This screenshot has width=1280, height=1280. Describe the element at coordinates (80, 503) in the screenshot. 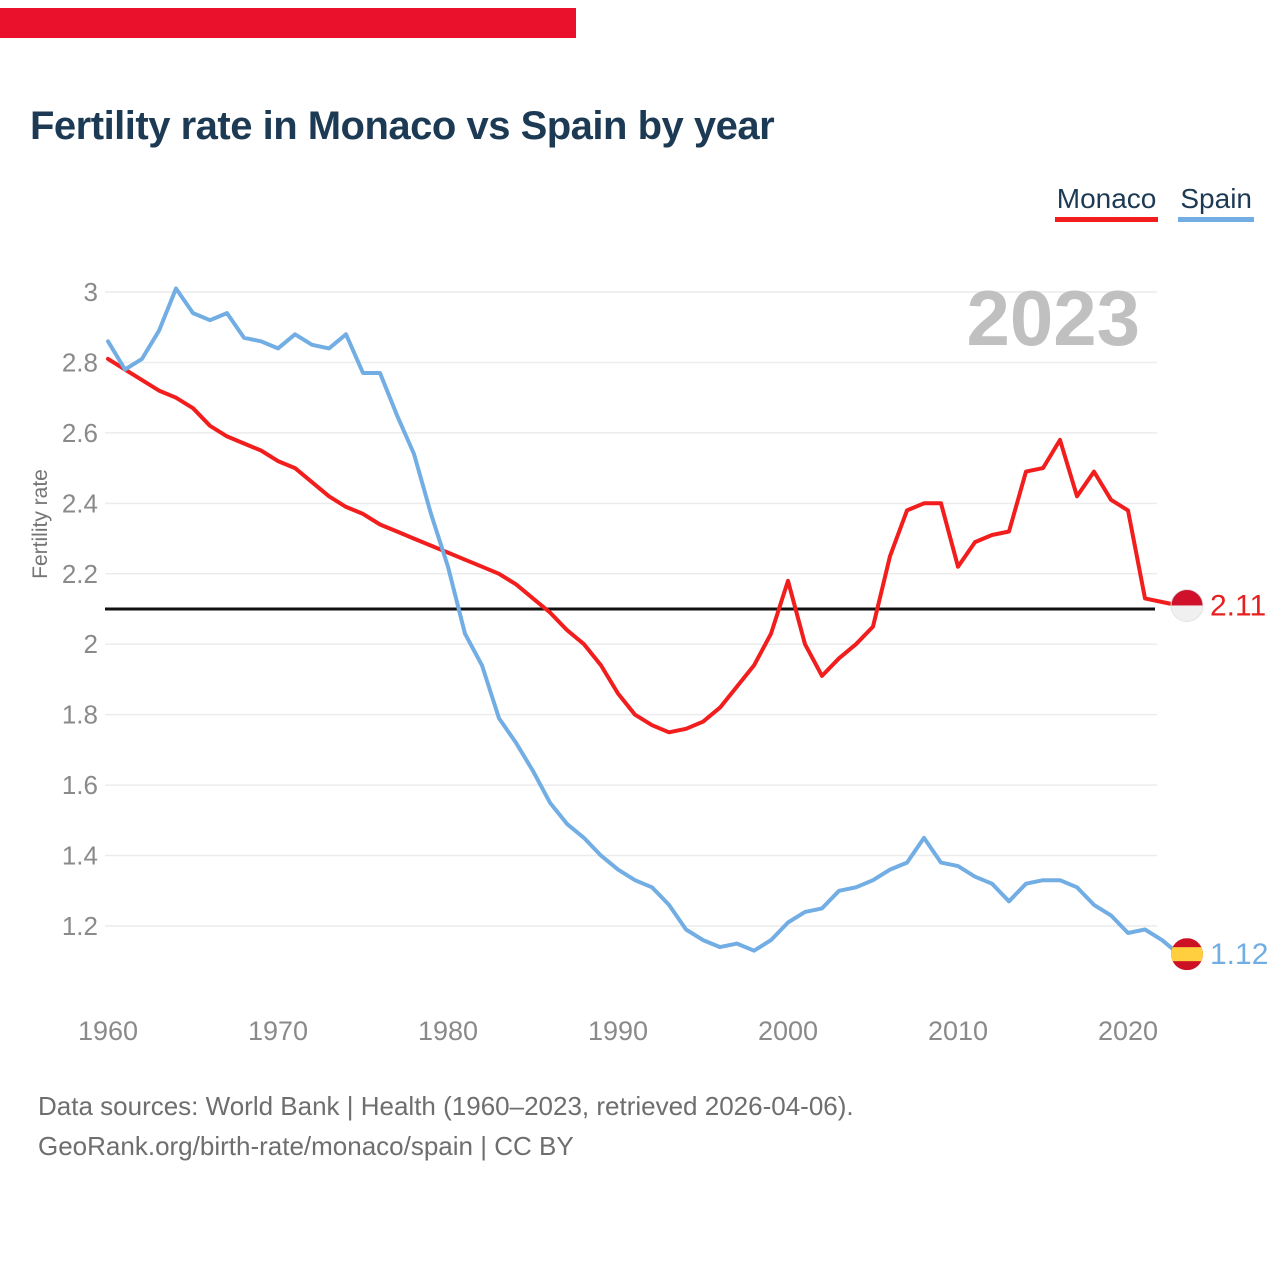

I see `y-tick-label: 2.4` at that location.